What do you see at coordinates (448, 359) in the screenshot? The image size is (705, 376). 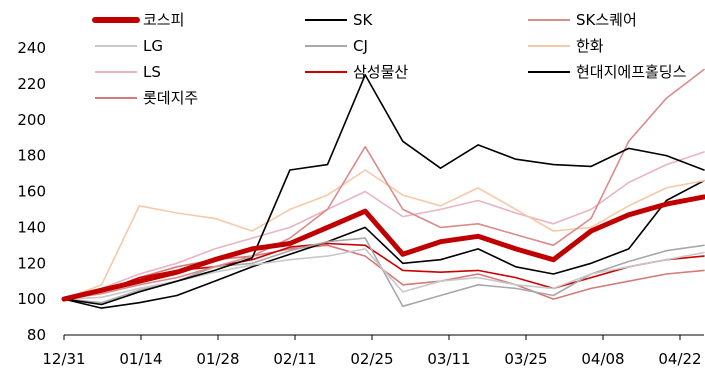 I see `x-tick-label: 03/11` at bounding box center [448, 359].